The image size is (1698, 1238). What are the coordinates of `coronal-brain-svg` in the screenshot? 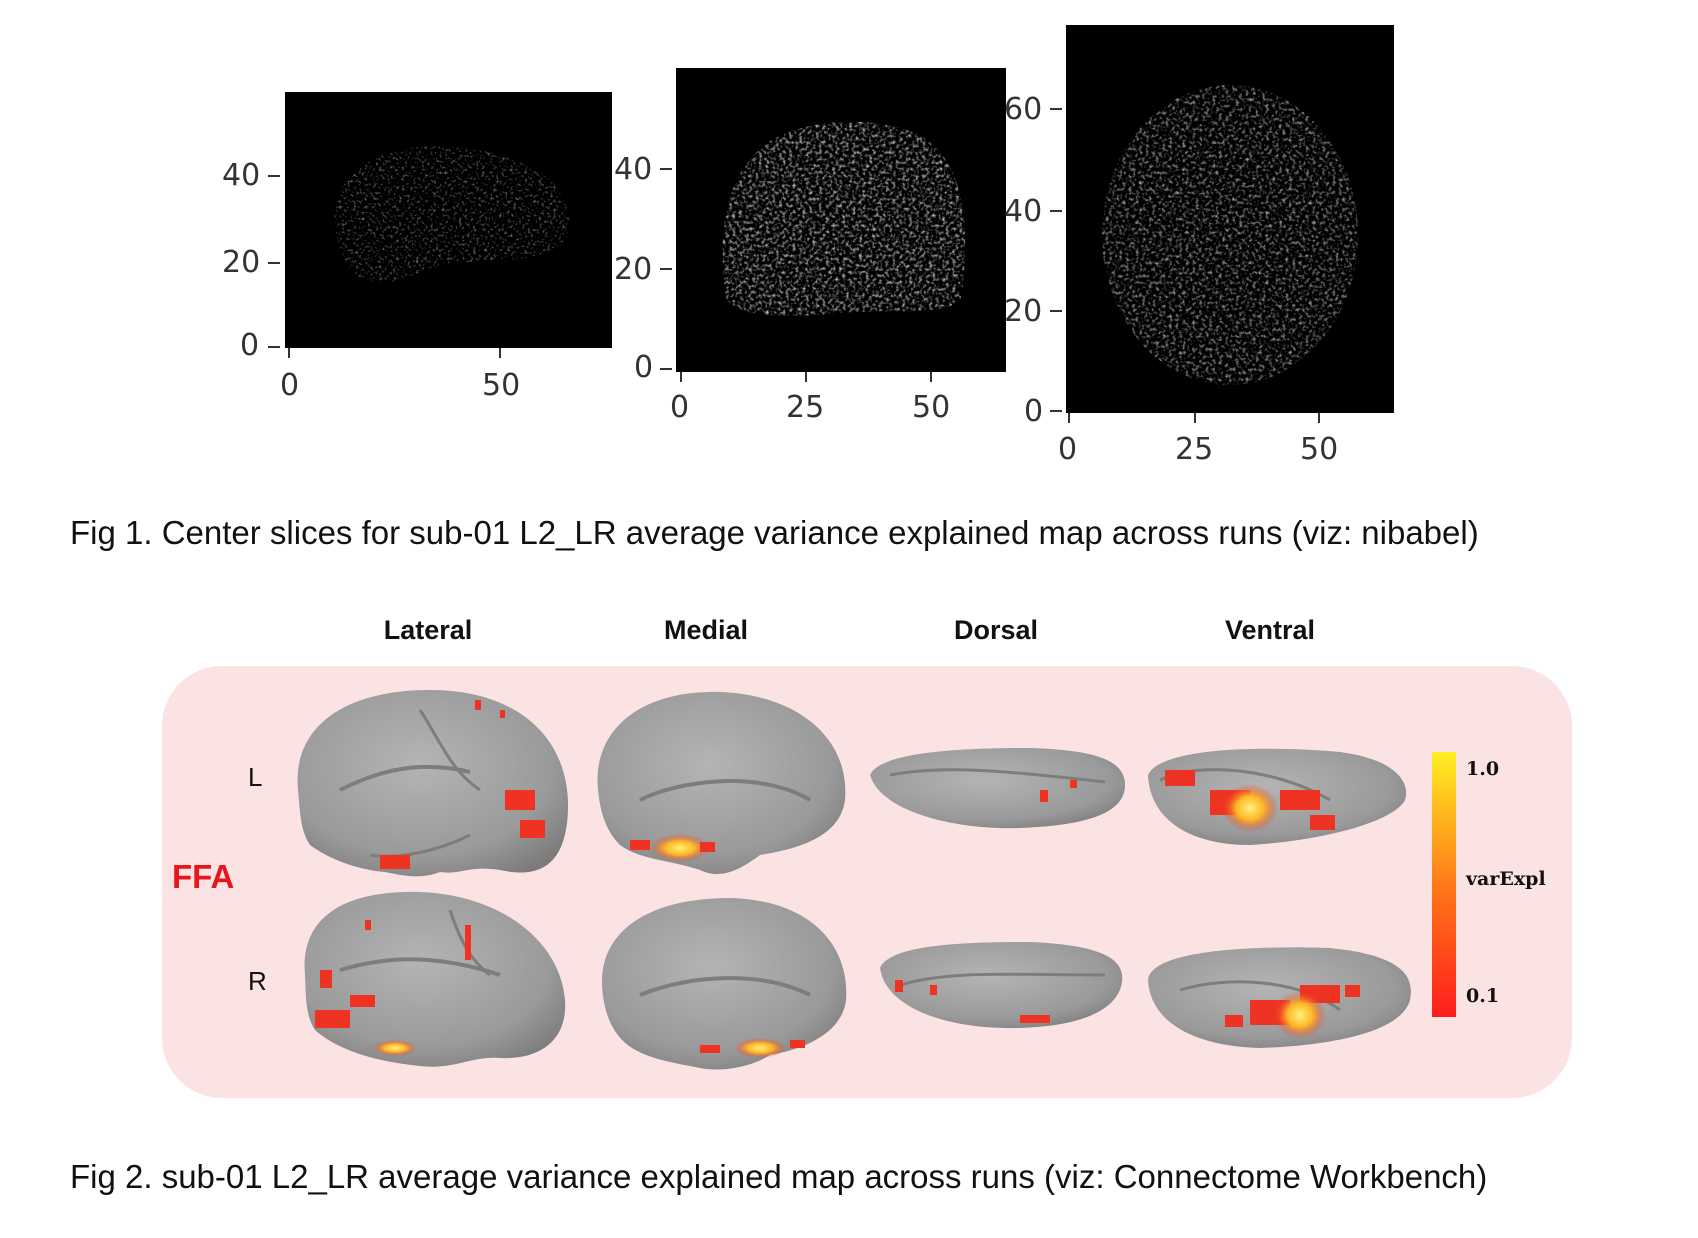 It's located at (844, 218).